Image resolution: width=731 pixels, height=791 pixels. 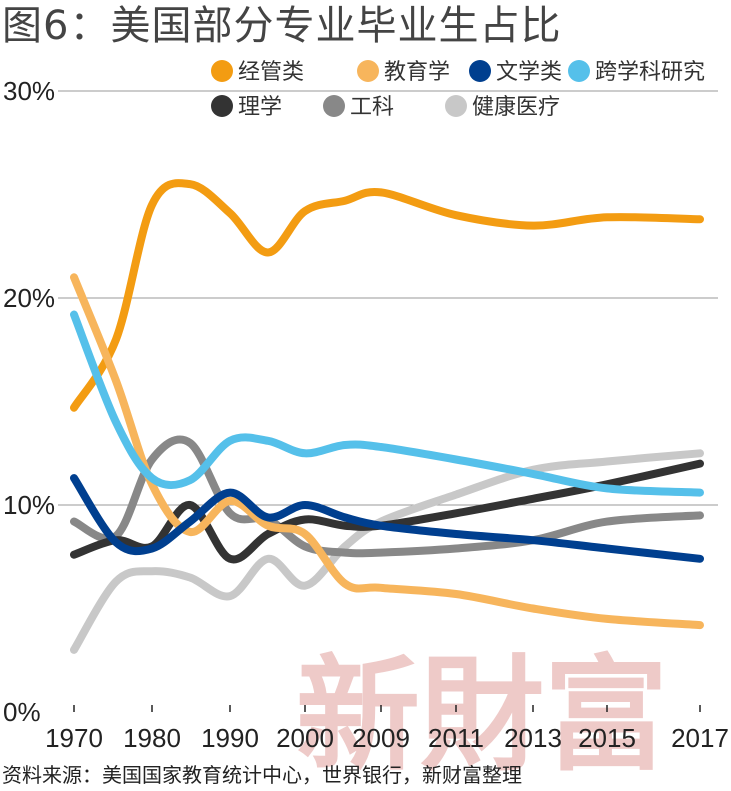 What do you see at coordinates (29, 505) in the screenshot?
I see `y-tick-label: 10%` at bounding box center [29, 505].